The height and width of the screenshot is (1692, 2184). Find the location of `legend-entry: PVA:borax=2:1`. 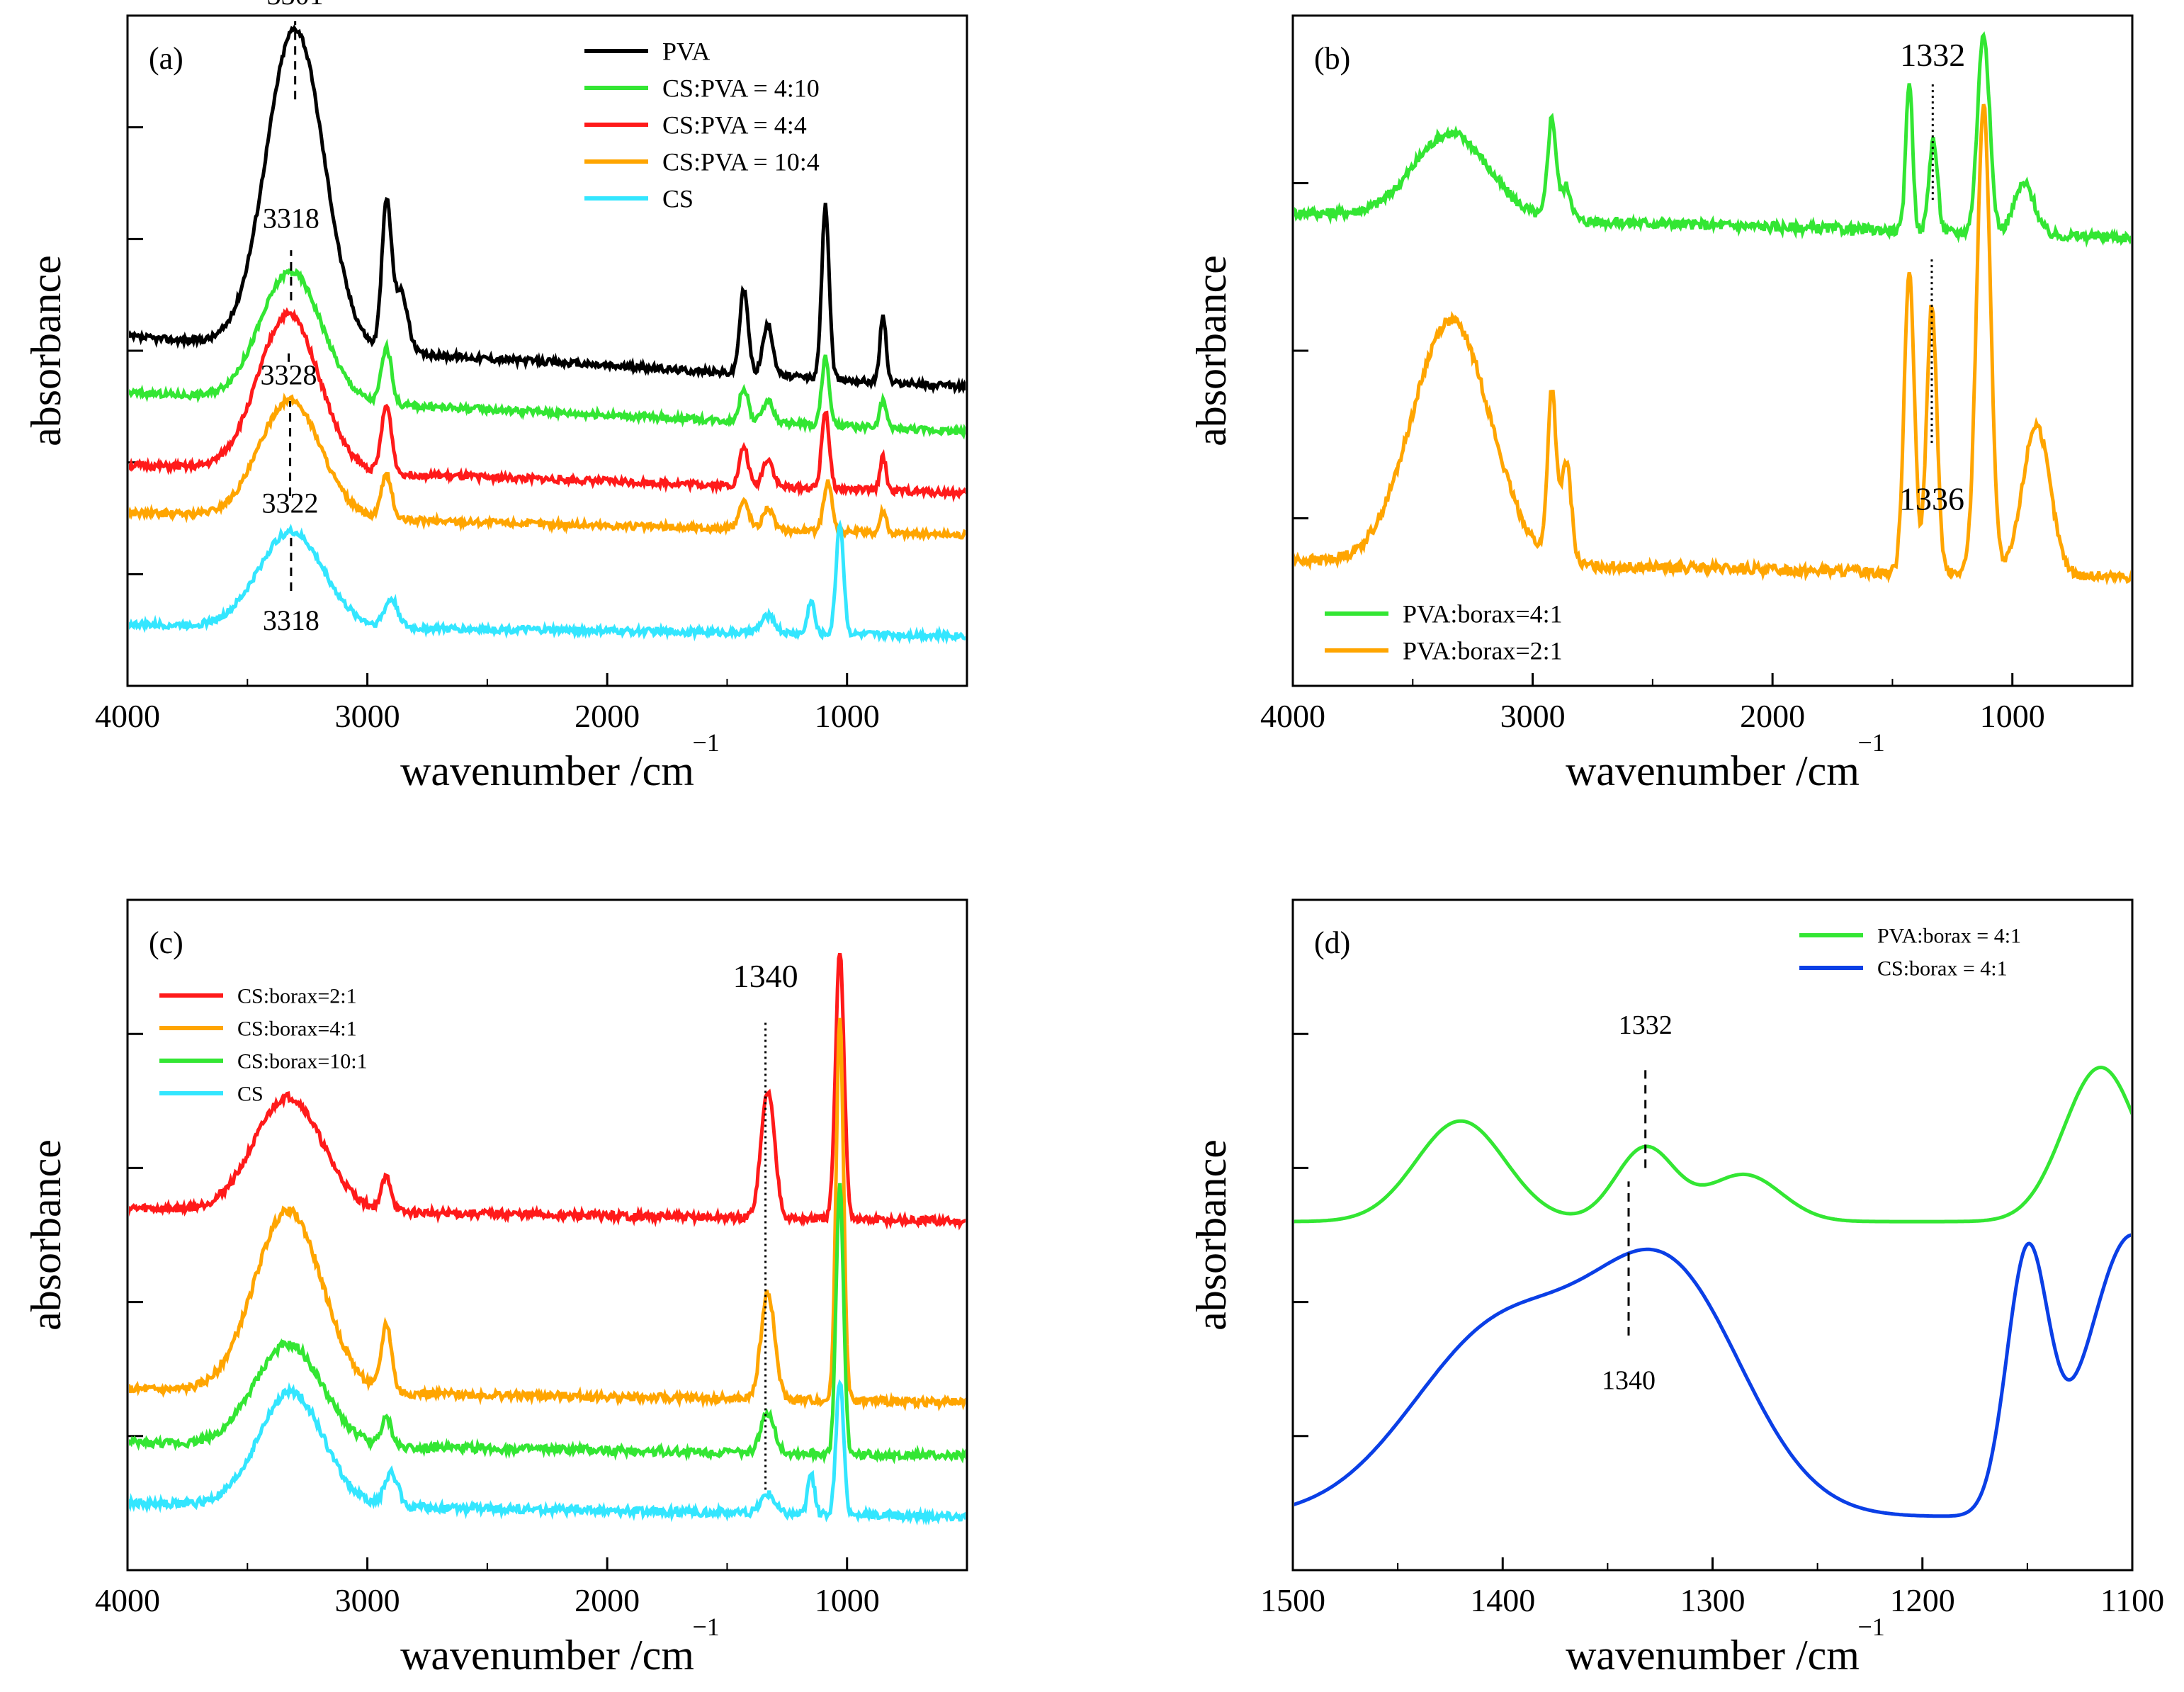

legend-entry: PVA:borax=2:1 is located at coordinates (1483, 651).